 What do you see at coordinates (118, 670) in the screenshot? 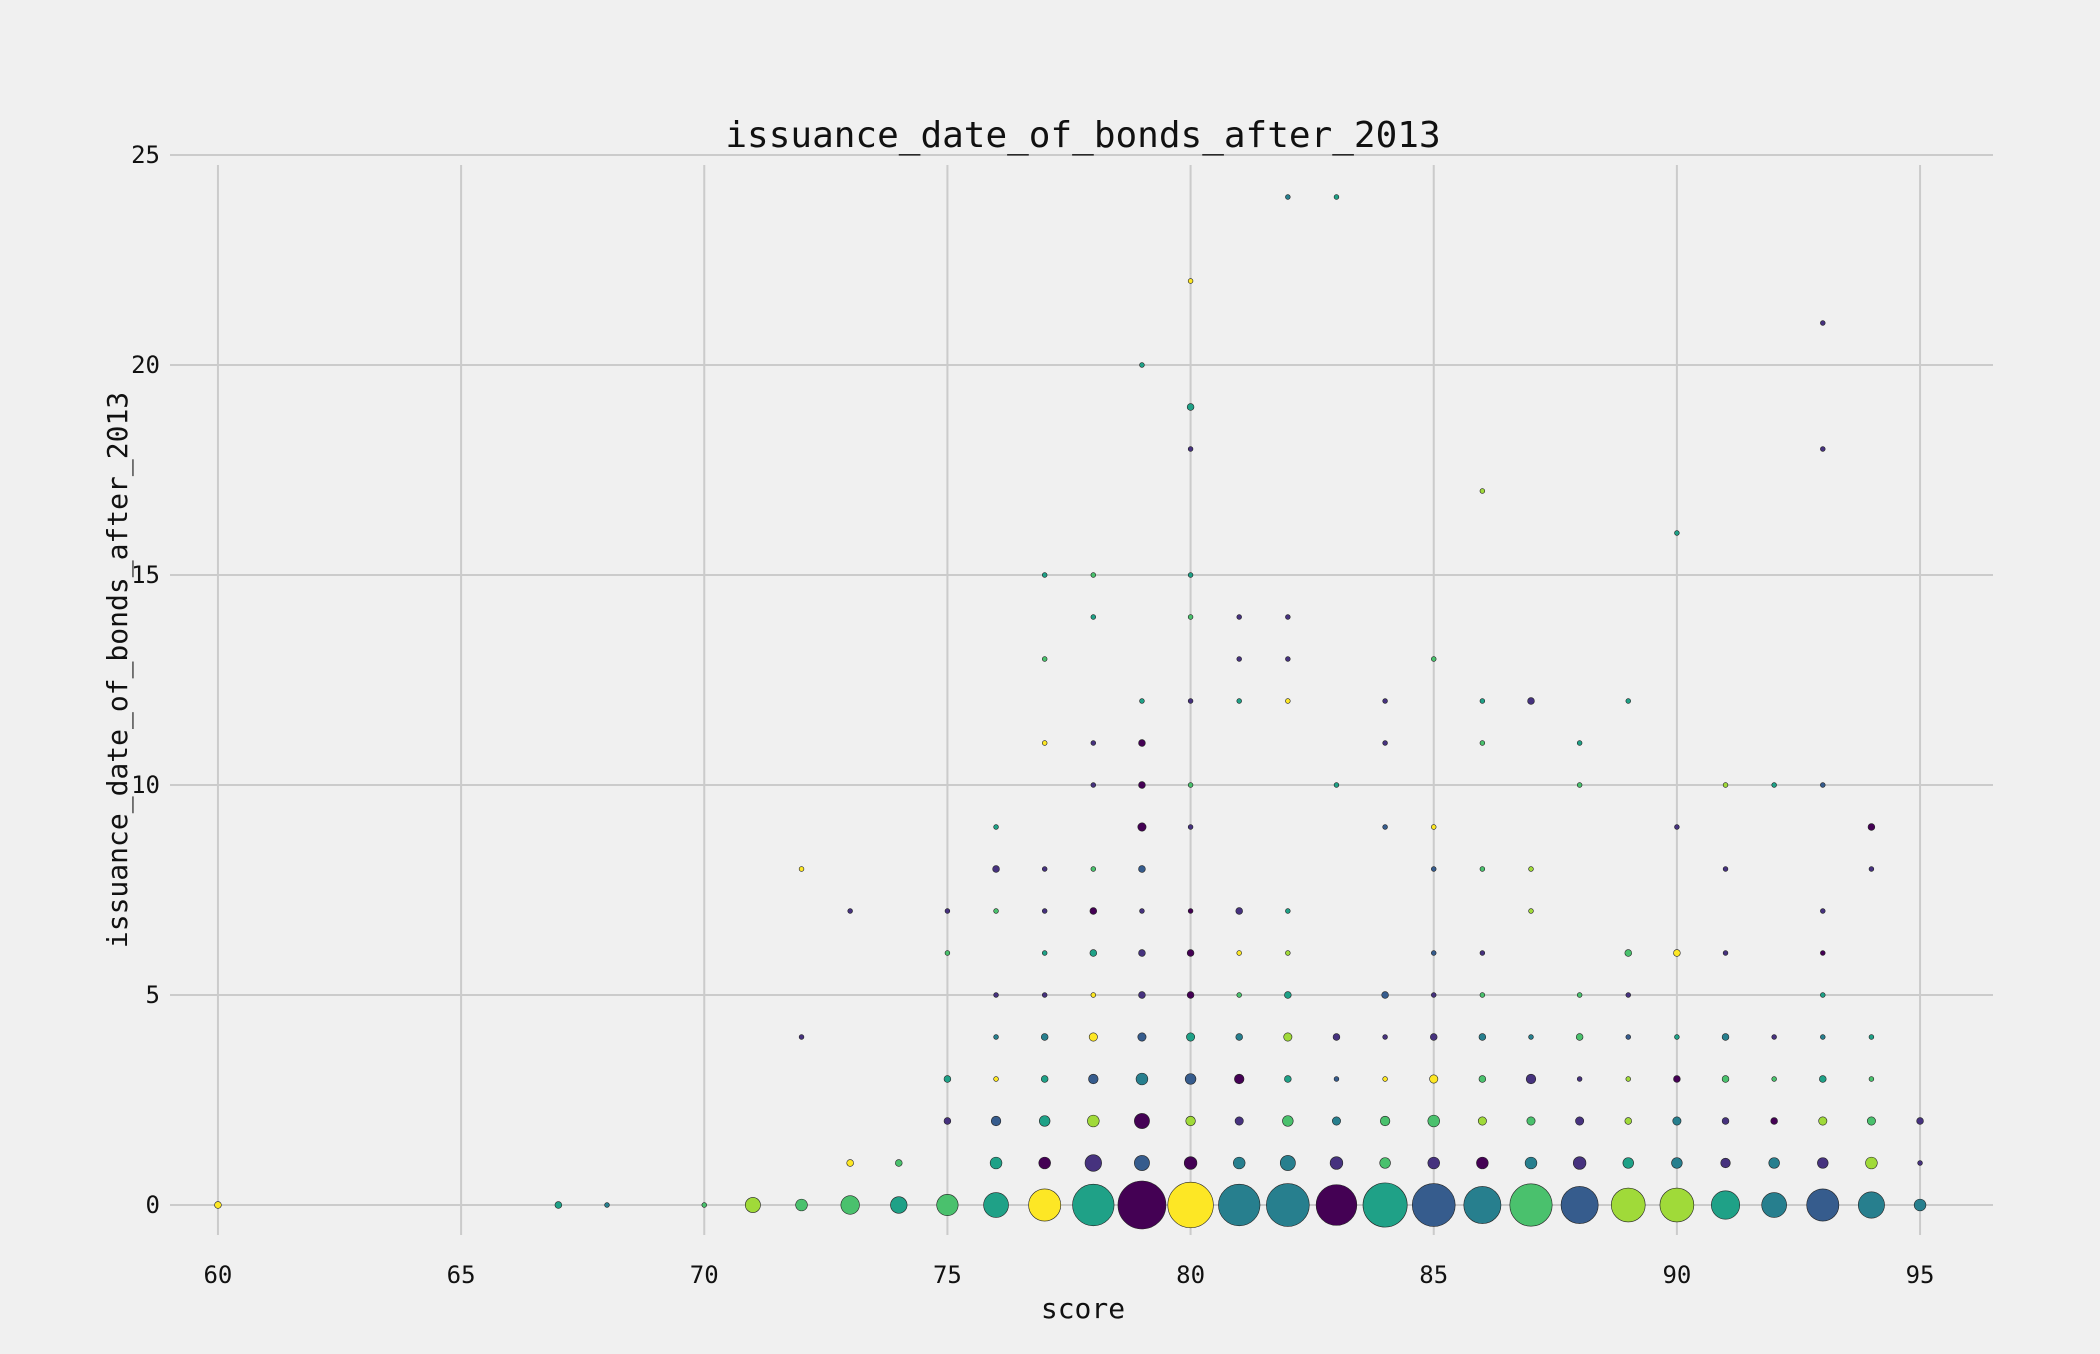
I see `y-axis-label: issuance_date_of_bonds_after_2013` at bounding box center [118, 670].